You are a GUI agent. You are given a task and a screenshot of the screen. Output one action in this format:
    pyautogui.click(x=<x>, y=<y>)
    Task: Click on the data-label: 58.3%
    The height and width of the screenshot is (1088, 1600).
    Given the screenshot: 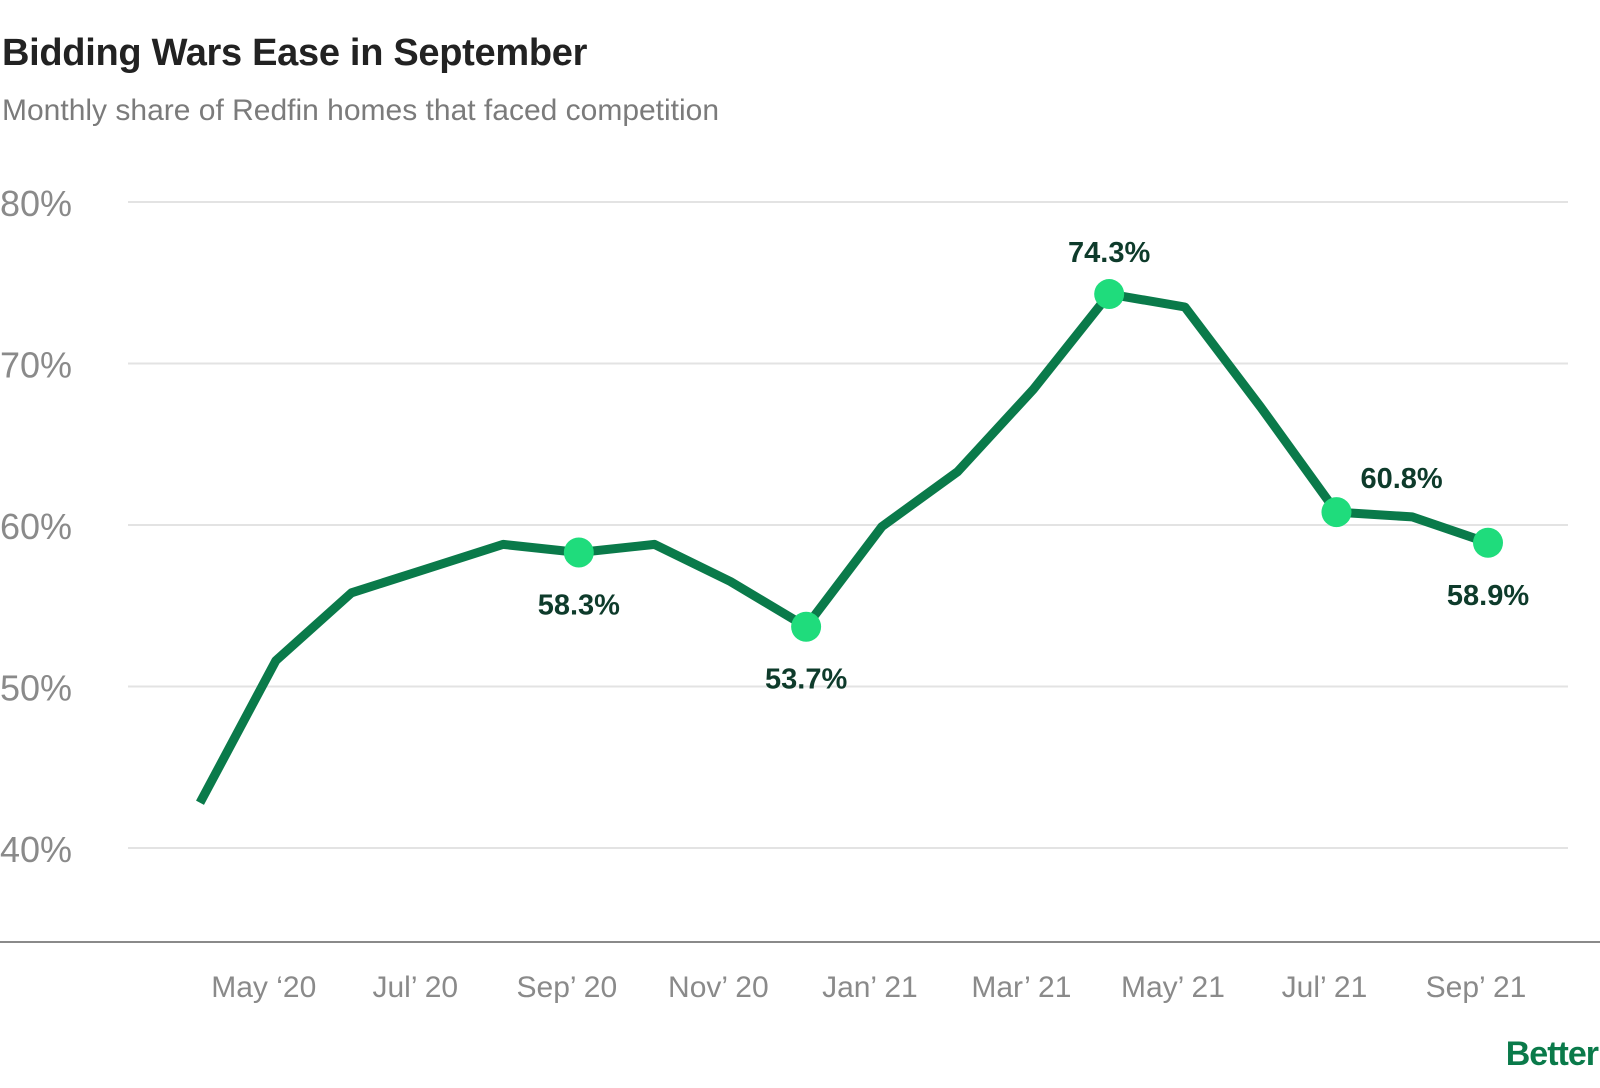 What is the action you would take?
    pyautogui.click(x=579, y=605)
    